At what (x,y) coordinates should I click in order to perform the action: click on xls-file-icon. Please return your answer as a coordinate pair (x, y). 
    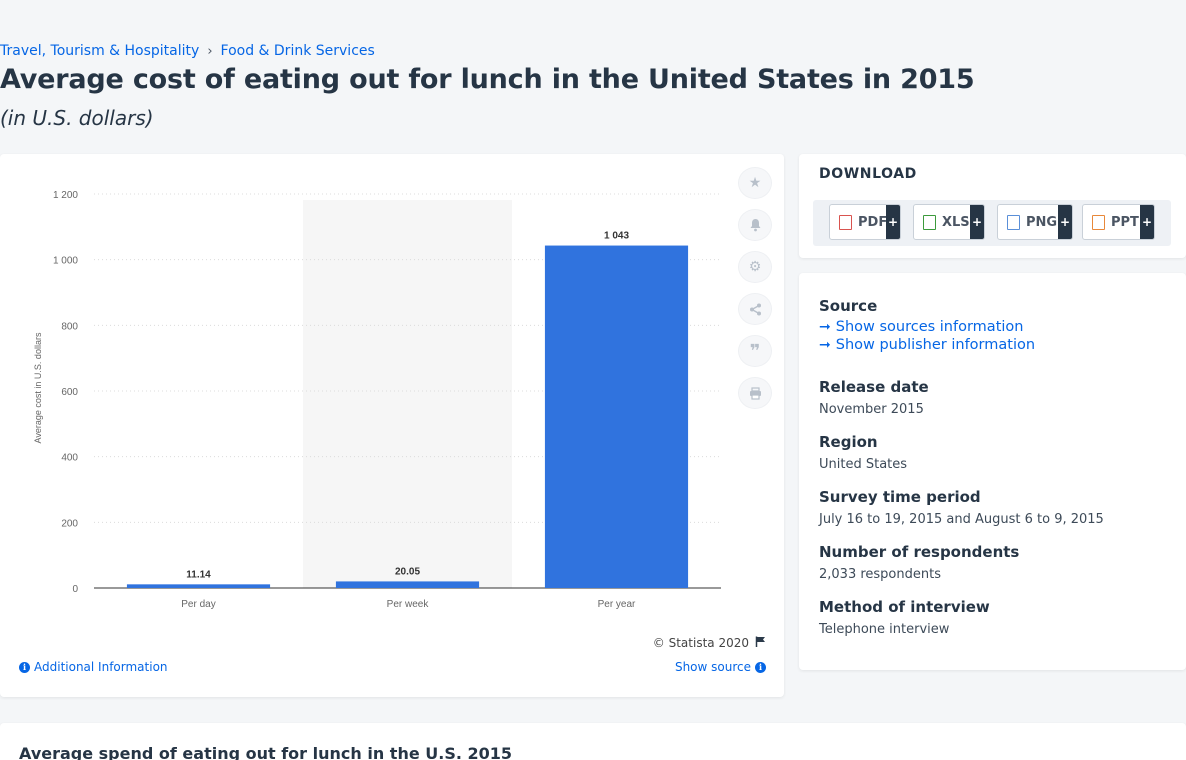
    Looking at the image, I should click on (929, 222).